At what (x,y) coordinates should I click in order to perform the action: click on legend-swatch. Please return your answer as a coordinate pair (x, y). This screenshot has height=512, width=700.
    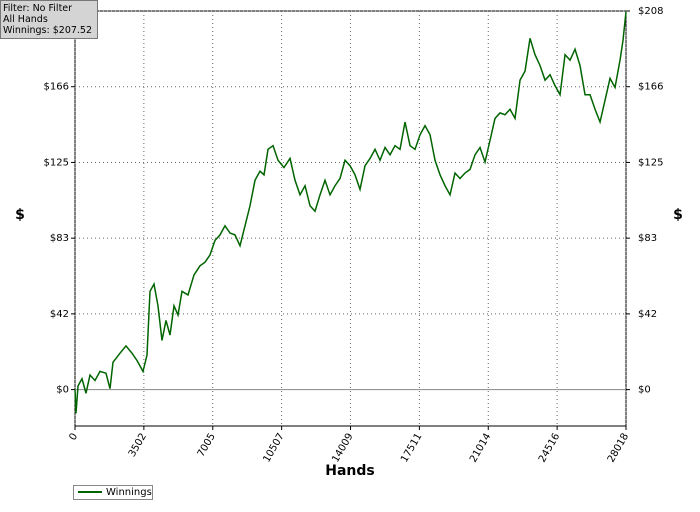
    Looking at the image, I should click on (90, 492).